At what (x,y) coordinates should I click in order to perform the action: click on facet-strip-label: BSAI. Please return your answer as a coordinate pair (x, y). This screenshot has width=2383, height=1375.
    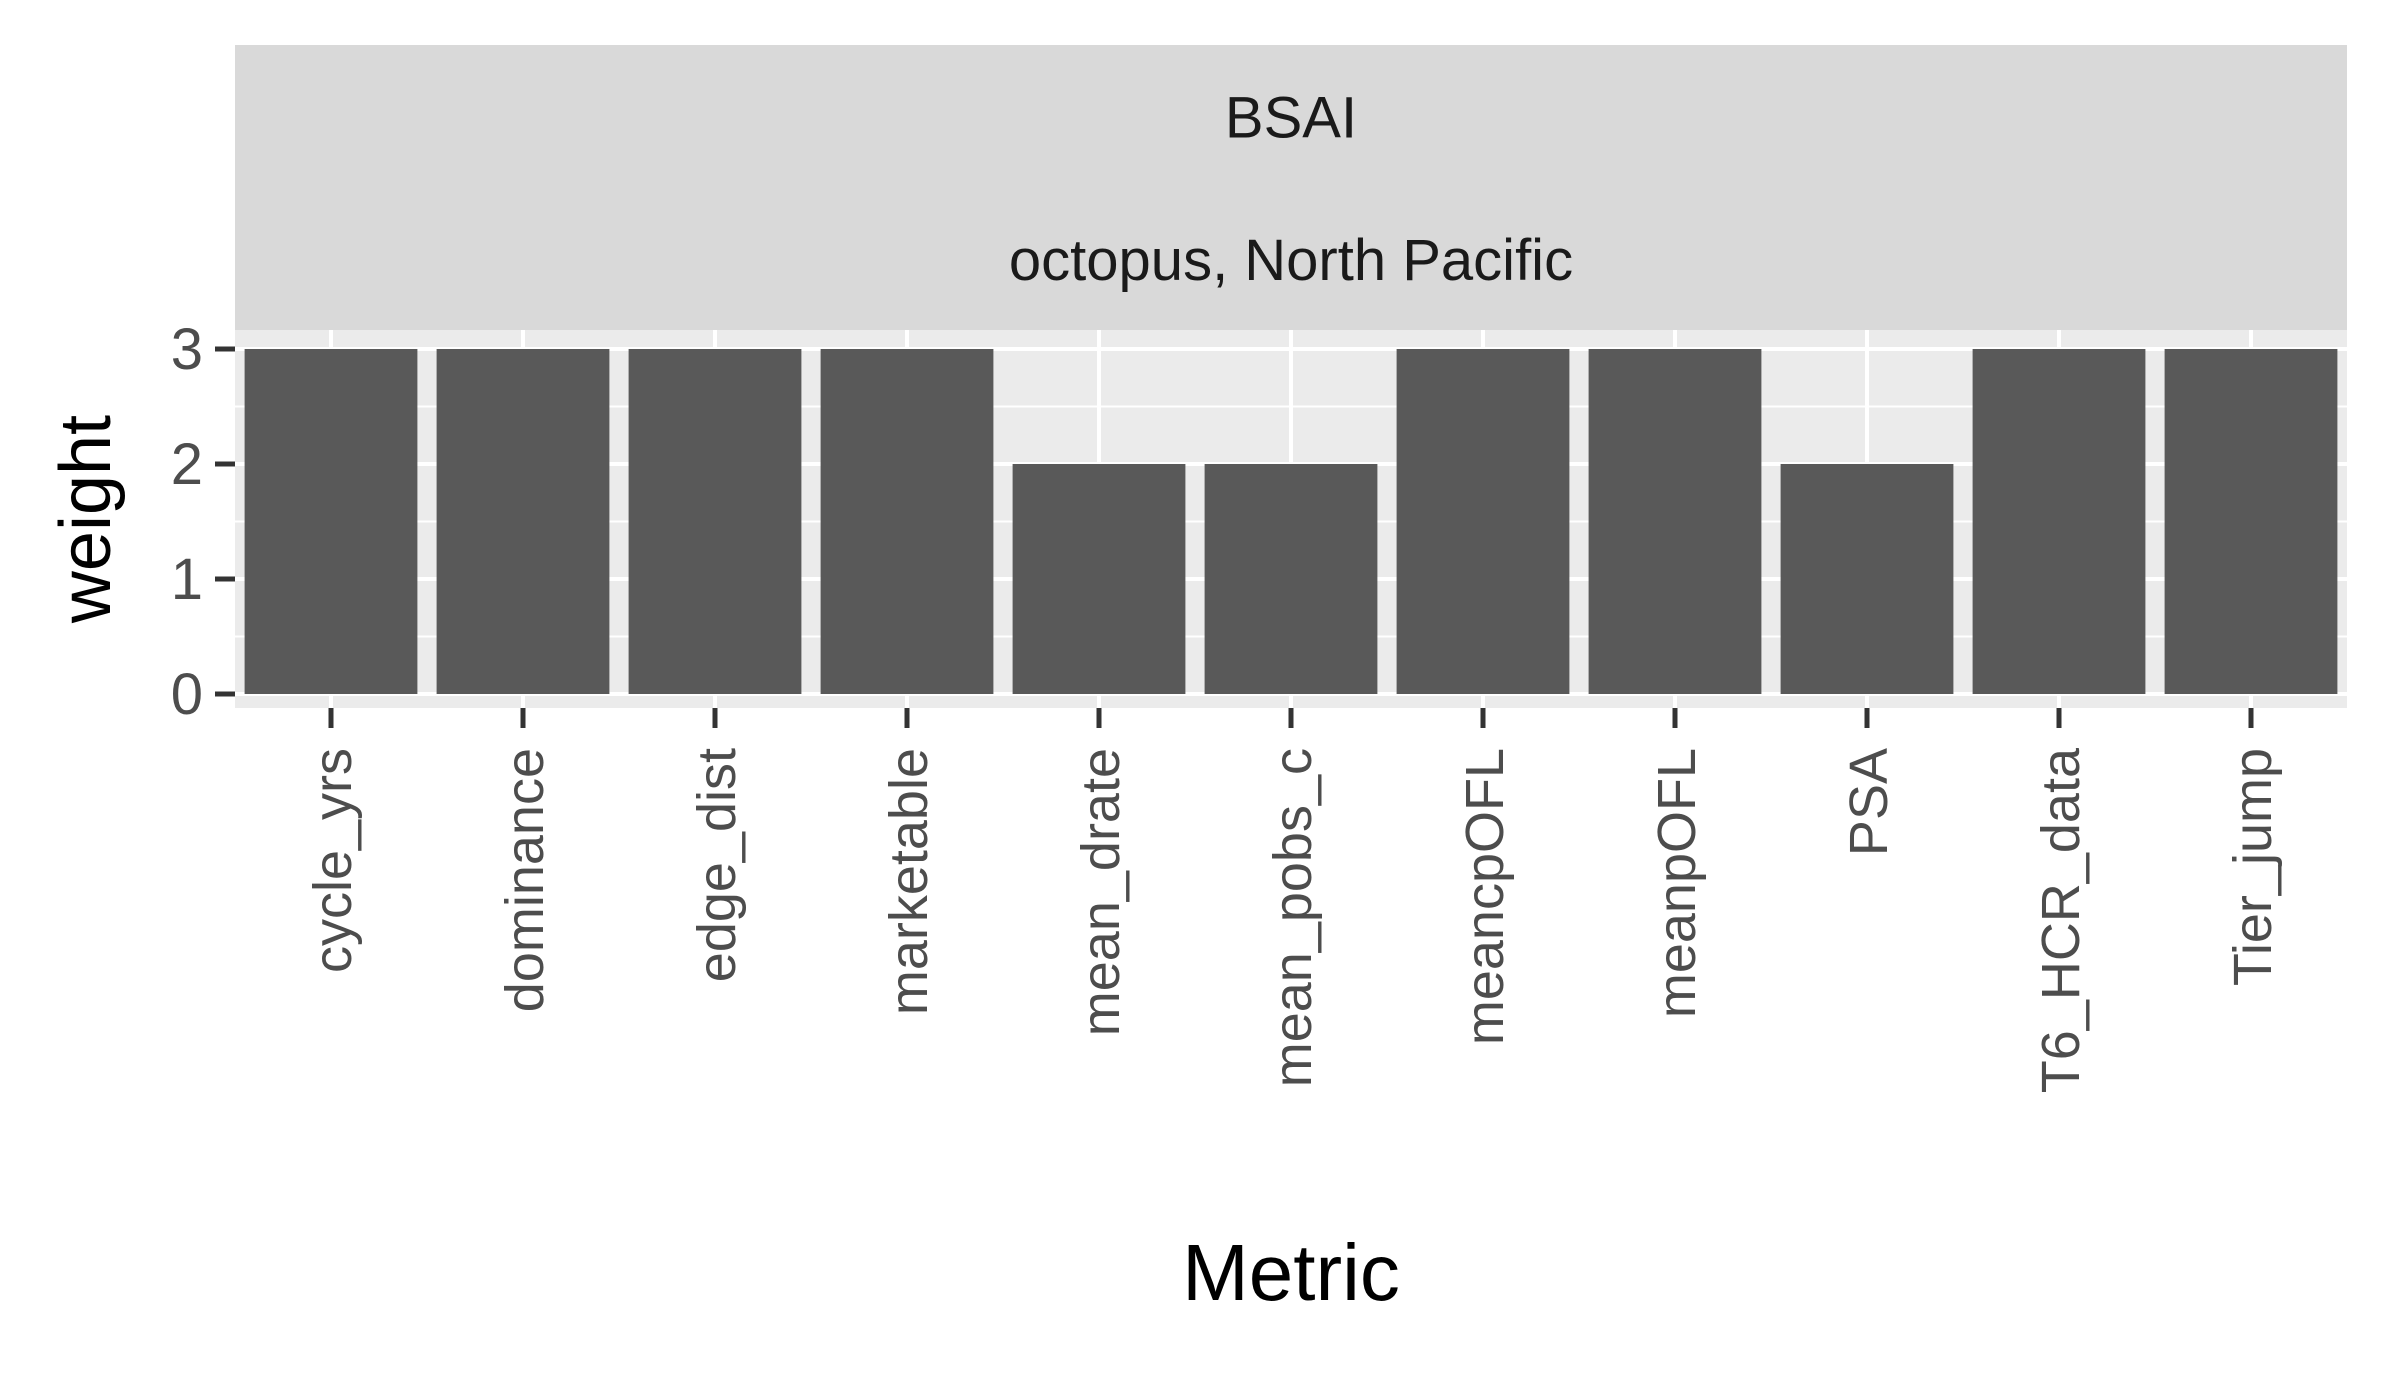
    Looking at the image, I should click on (1291, 117).